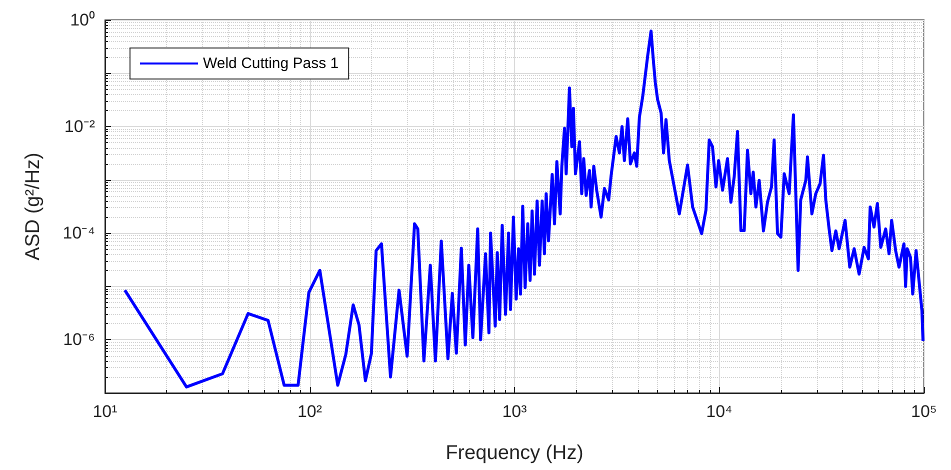 The width and height of the screenshot is (951, 470). What do you see at coordinates (309, 411) in the screenshot?
I see `x-tick-label: 10²` at bounding box center [309, 411].